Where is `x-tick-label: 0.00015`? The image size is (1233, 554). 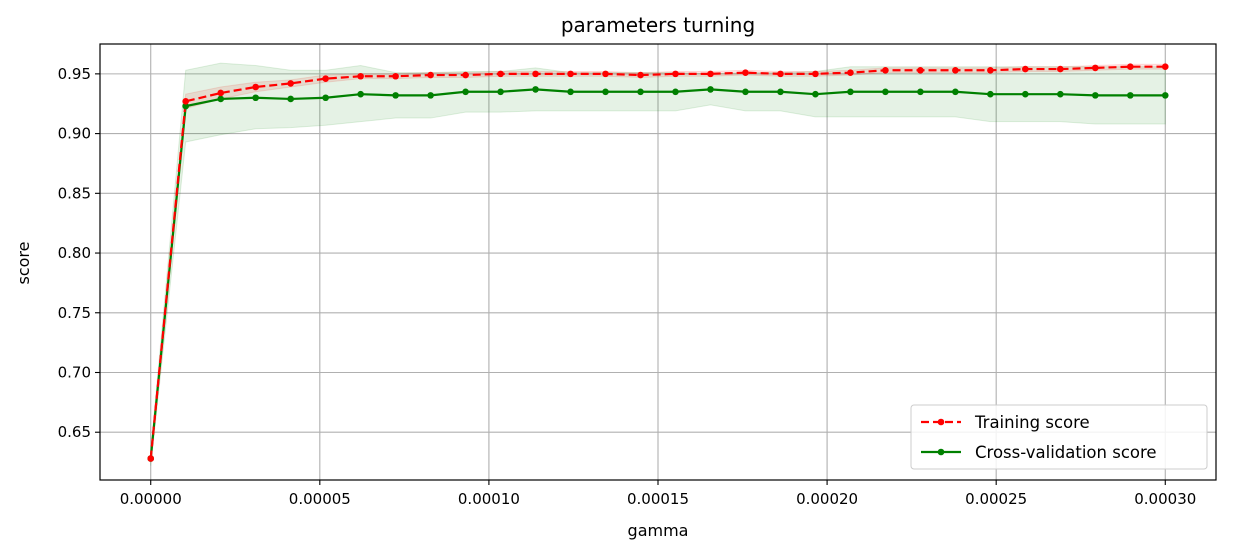
x-tick-label: 0.00015 is located at coordinates (658, 499).